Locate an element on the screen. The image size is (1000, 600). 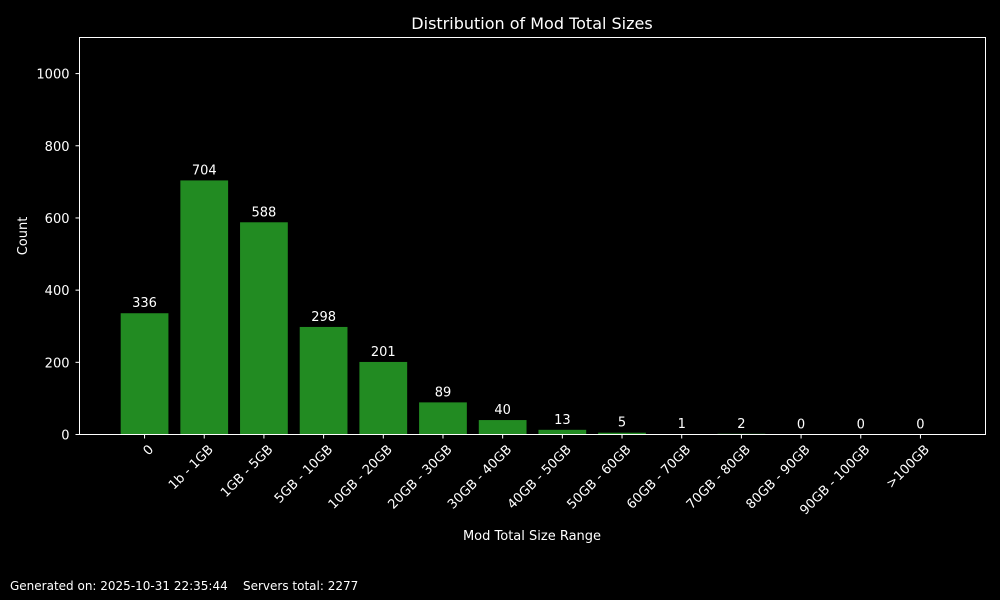
x-tick-label: 5GB - 10GB is located at coordinates (304, 474).